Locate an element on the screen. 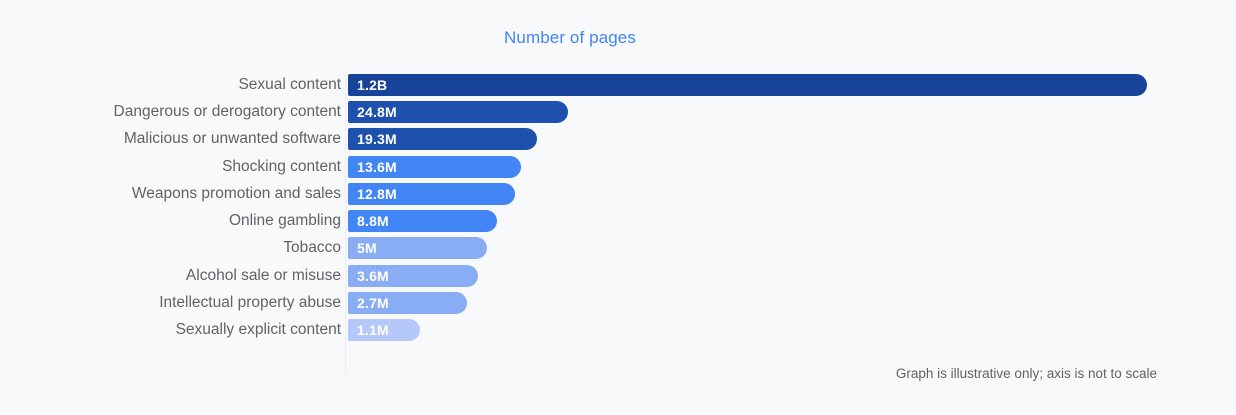 The height and width of the screenshot is (415, 1236). category-label: Weapons promotion and sales is located at coordinates (236, 193).